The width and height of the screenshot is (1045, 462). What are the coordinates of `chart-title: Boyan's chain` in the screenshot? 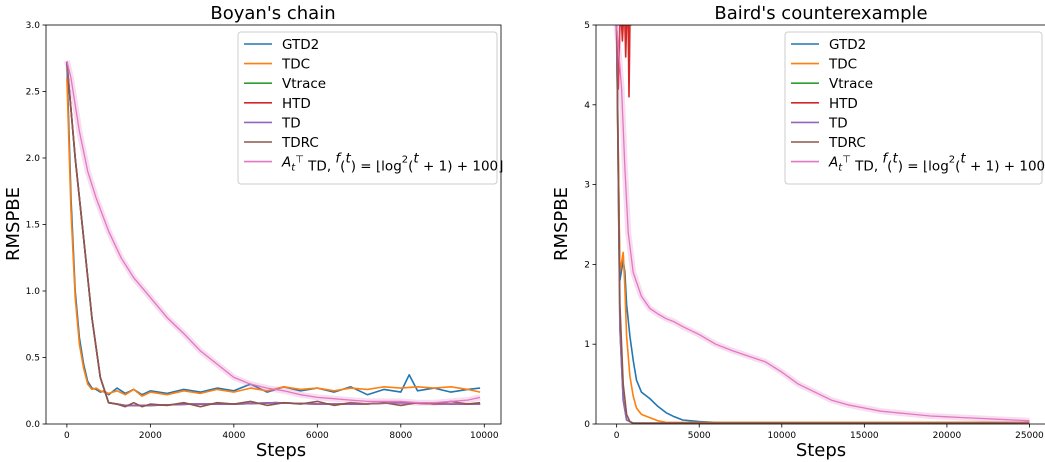 It's located at (272, 13).